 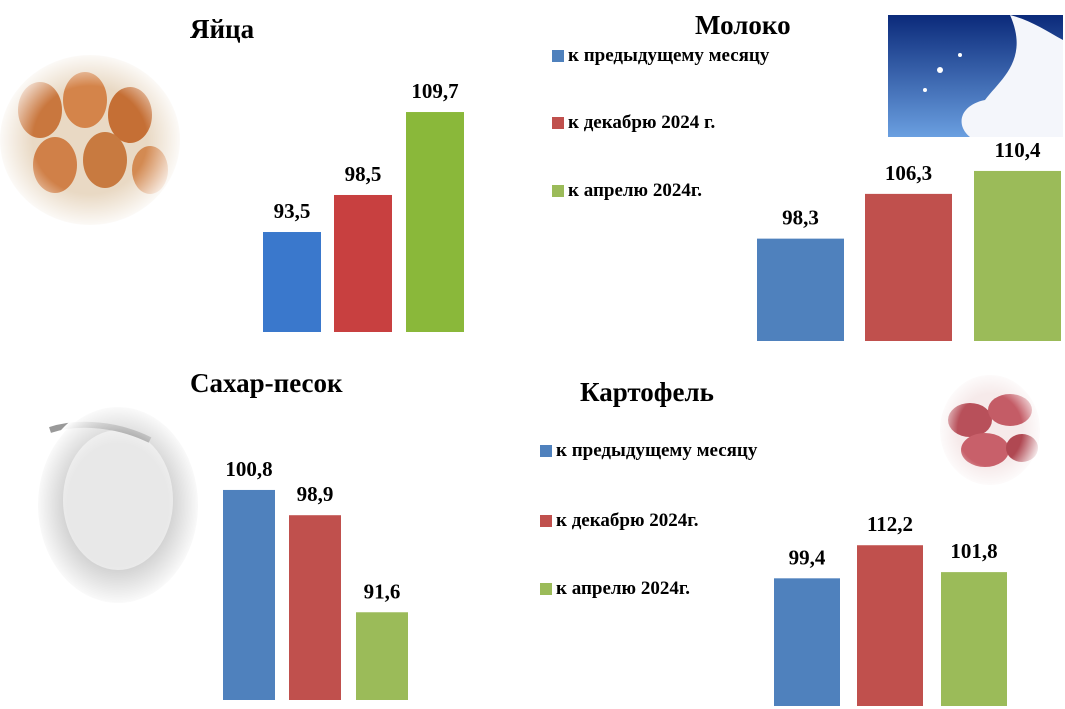 I want to click on milk-picture, so click(x=975, y=76).